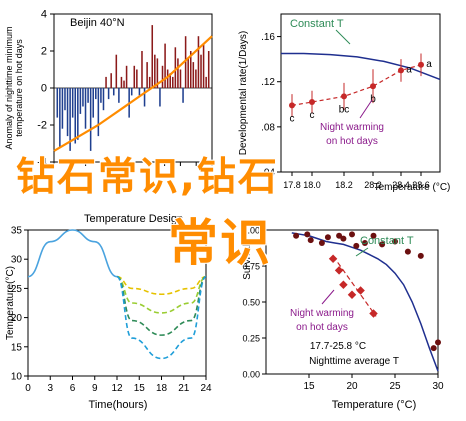 This screenshot has width=466, height=421. Describe the element at coordinates (73, 388) in the screenshot. I see `x-tick-label: 6` at that location.